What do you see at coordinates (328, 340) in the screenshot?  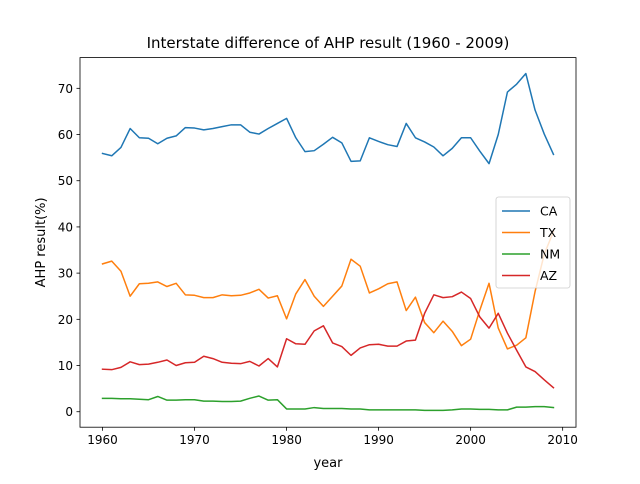 I see `series-line-az` at bounding box center [328, 340].